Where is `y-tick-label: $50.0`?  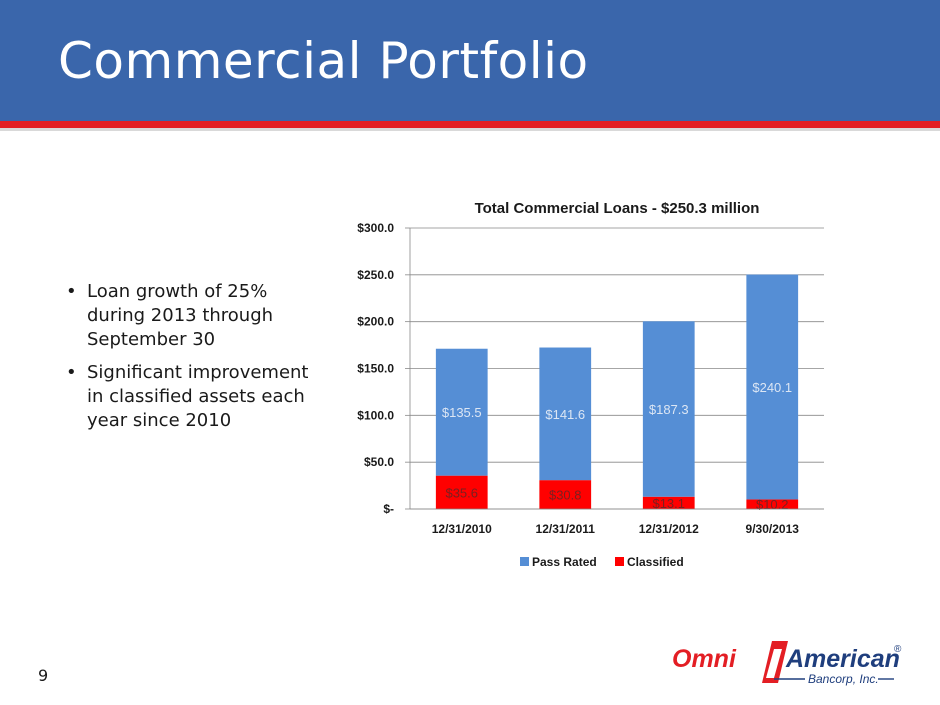 y-tick-label: $50.0 is located at coordinates (379, 462).